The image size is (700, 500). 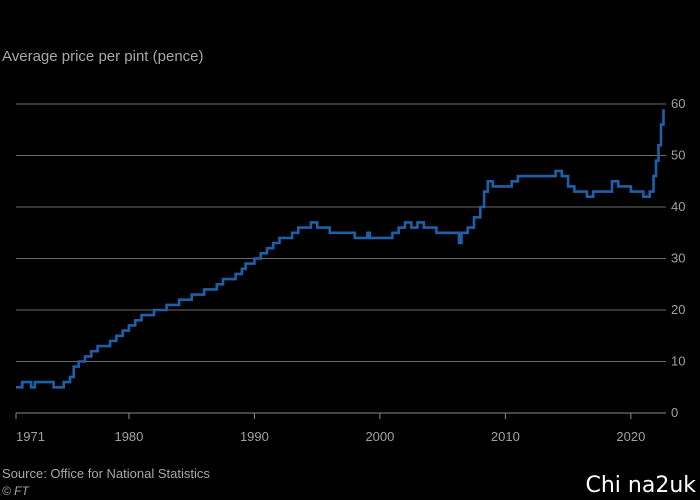 What do you see at coordinates (103, 56) in the screenshot?
I see `chart-subtitle: Average price per pint (pence)` at bounding box center [103, 56].